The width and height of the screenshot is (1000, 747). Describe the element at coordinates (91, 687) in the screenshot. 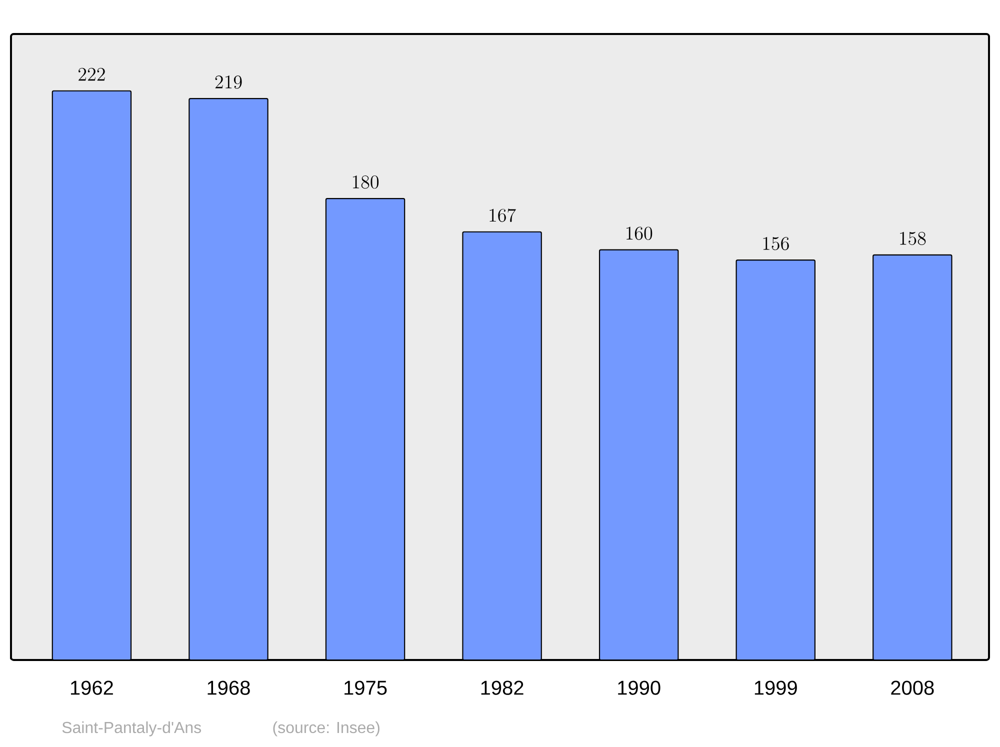

I see `x-tick-label: 1962` at that location.